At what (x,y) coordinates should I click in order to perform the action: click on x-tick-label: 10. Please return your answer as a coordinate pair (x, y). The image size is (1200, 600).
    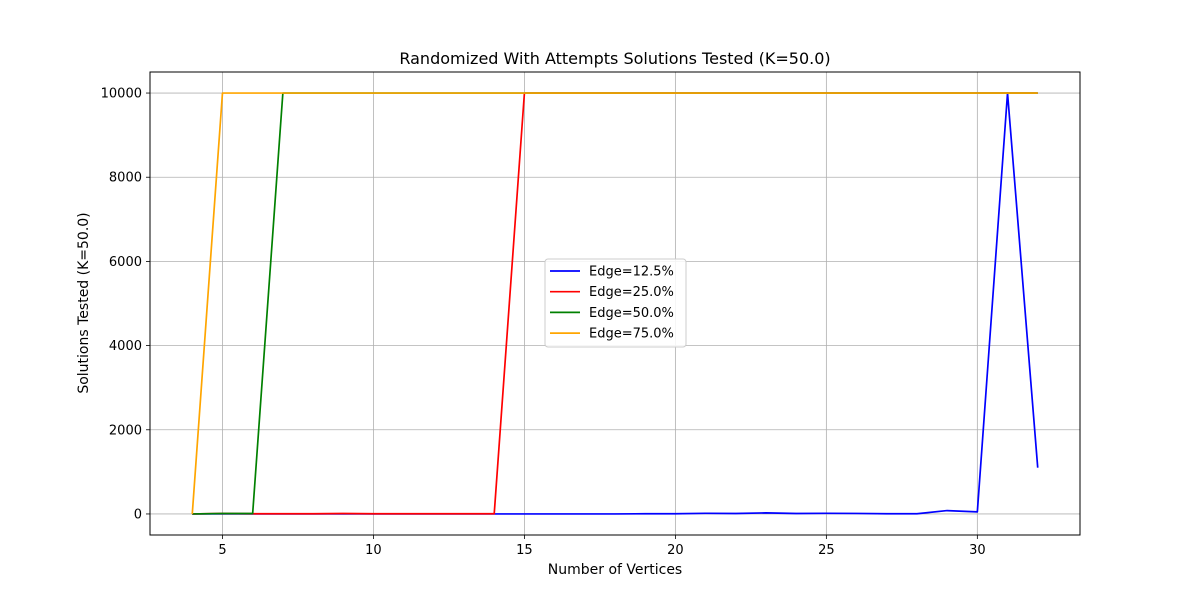
    Looking at the image, I should click on (373, 550).